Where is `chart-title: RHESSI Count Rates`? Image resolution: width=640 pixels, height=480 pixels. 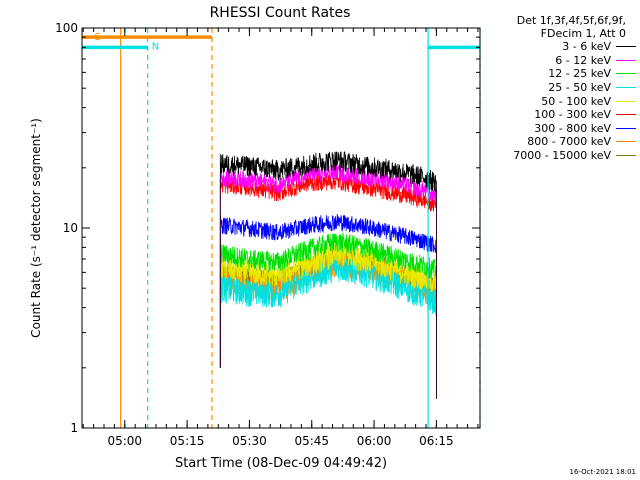 chart-title: RHESSI Count Rates is located at coordinates (280, 13).